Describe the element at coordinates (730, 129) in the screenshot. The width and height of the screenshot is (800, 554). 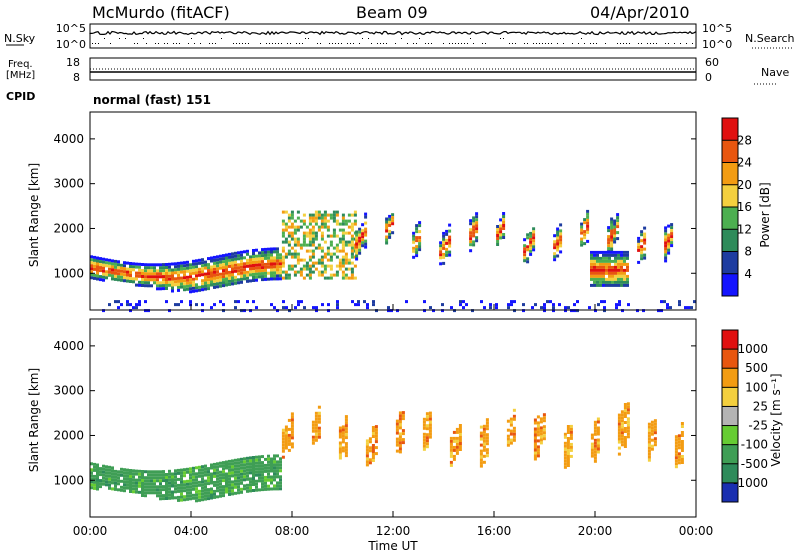
I see `colorbar-swatch` at that location.